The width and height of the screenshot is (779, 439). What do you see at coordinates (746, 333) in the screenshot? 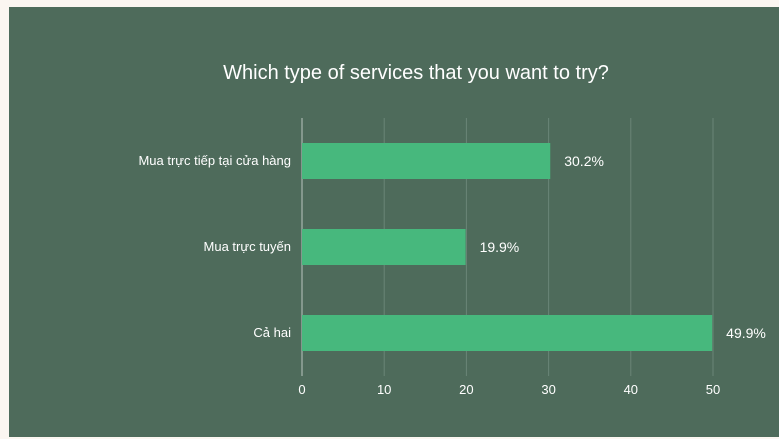
I see `data-label: 49.9%` at bounding box center [746, 333].